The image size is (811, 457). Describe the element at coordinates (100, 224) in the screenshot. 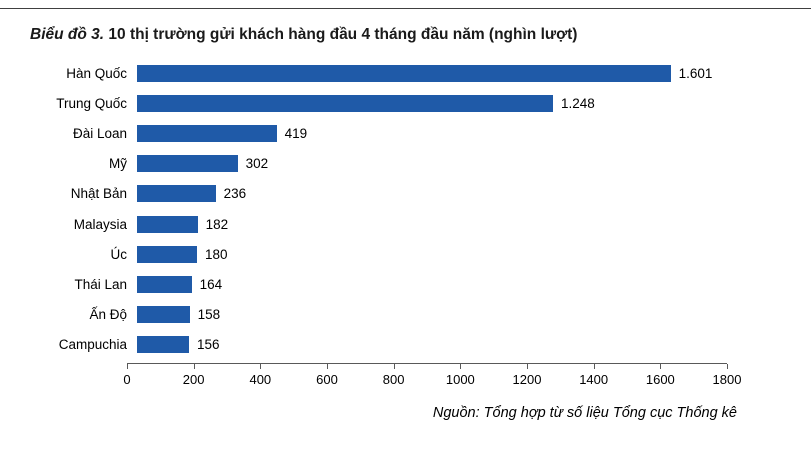

I see `category-label: Malaysia` at that location.